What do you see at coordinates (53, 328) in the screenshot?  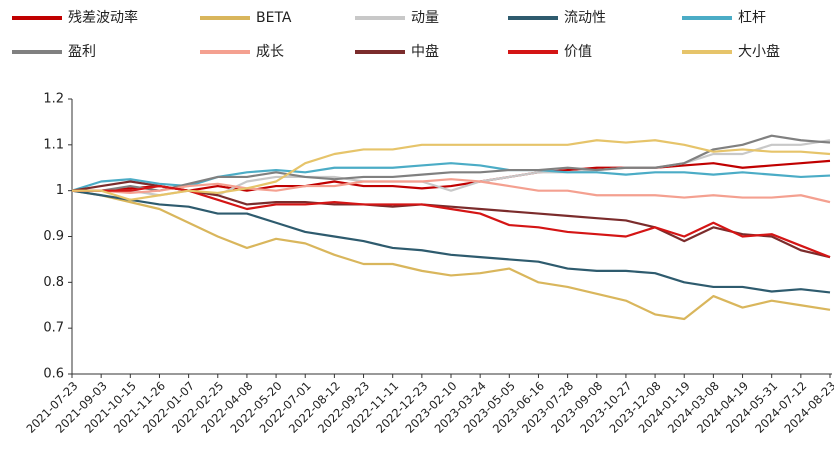 I see `y-tick-label: 0.7` at bounding box center [53, 328].